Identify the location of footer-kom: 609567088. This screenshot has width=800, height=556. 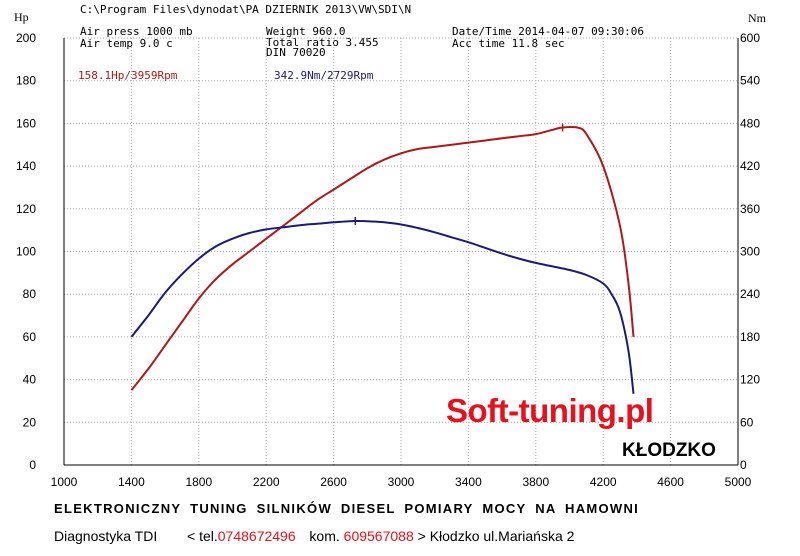
(378, 536).